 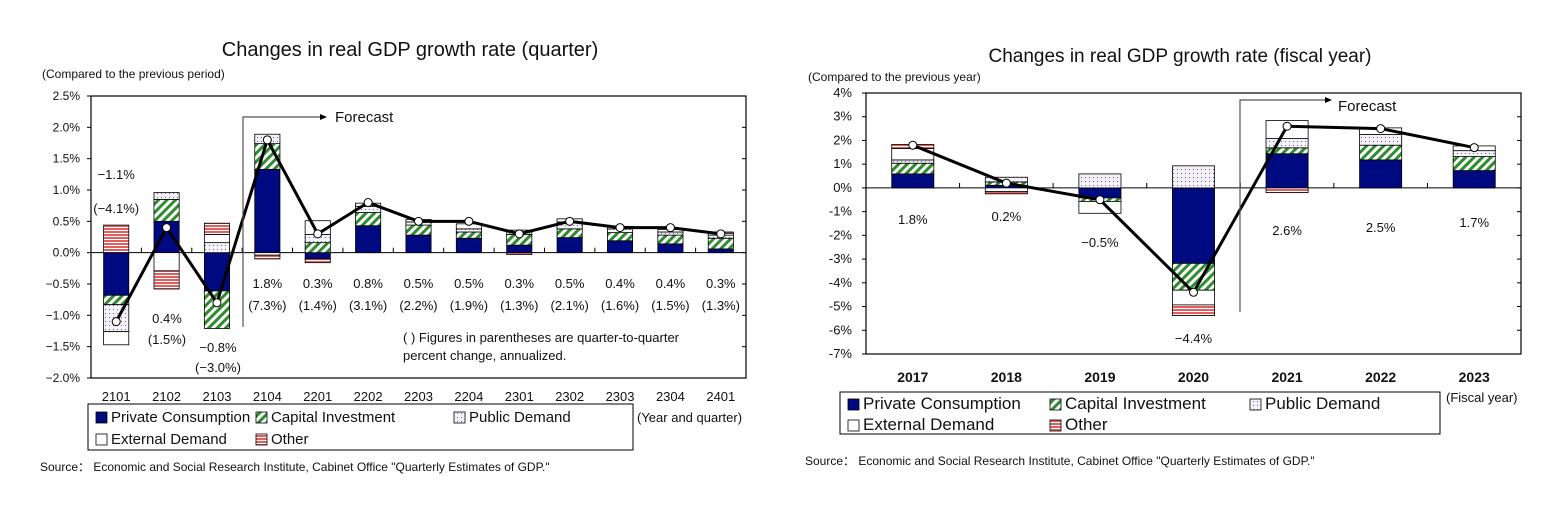 What do you see at coordinates (267, 305) in the screenshot?
I see `annualized-label: (7.3%)` at bounding box center [267, 305].